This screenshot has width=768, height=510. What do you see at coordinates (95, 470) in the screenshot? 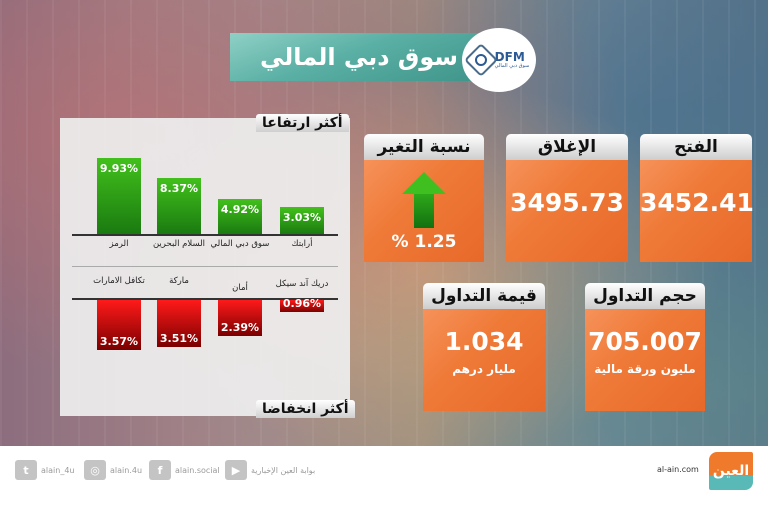
I see `instagram-icon: ◎` at bounding box center [95, 470].